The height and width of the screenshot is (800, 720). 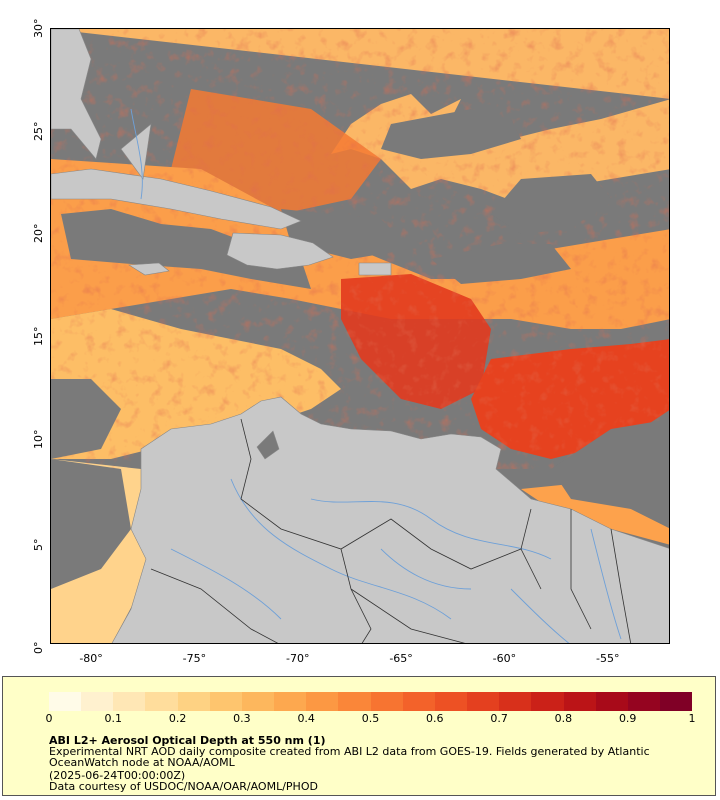 I want to click on y-tick-label: 5°, so click(x=38, y=545).